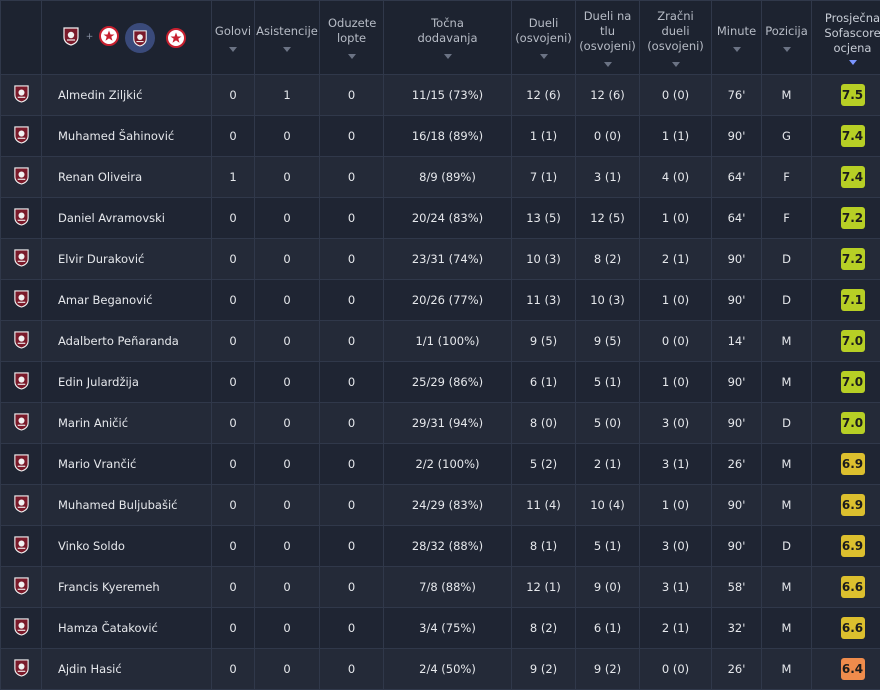 The image size is (880, 690). I want to click on column-header-goals: Golovi, so click(233, 38).